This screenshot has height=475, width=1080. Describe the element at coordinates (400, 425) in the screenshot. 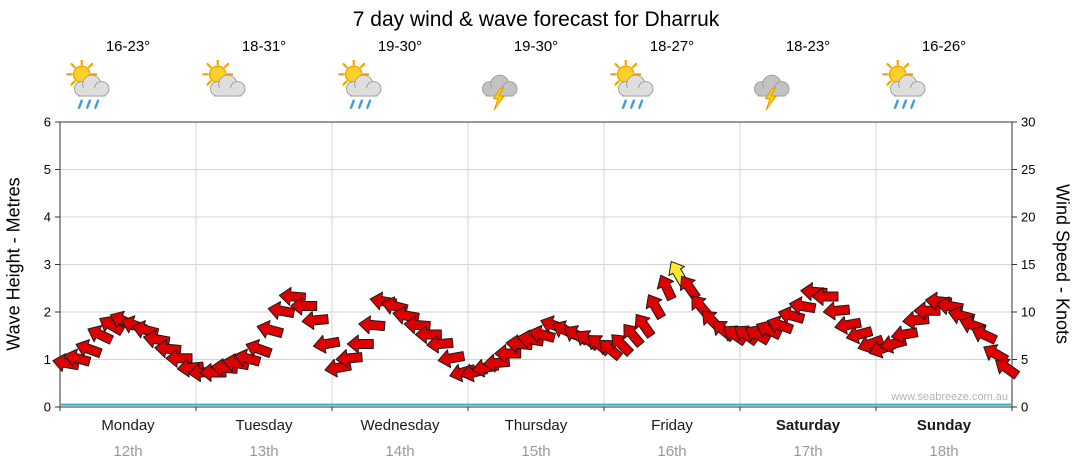

I see `day-name-label: Wednesday` at that location.